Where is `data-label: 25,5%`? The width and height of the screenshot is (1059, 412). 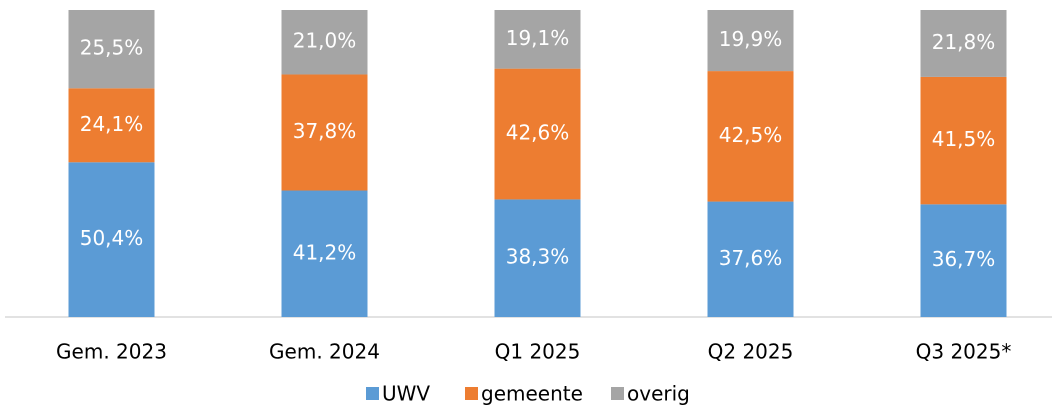 data-label: 25,5% is located at coordinates (112, 48).